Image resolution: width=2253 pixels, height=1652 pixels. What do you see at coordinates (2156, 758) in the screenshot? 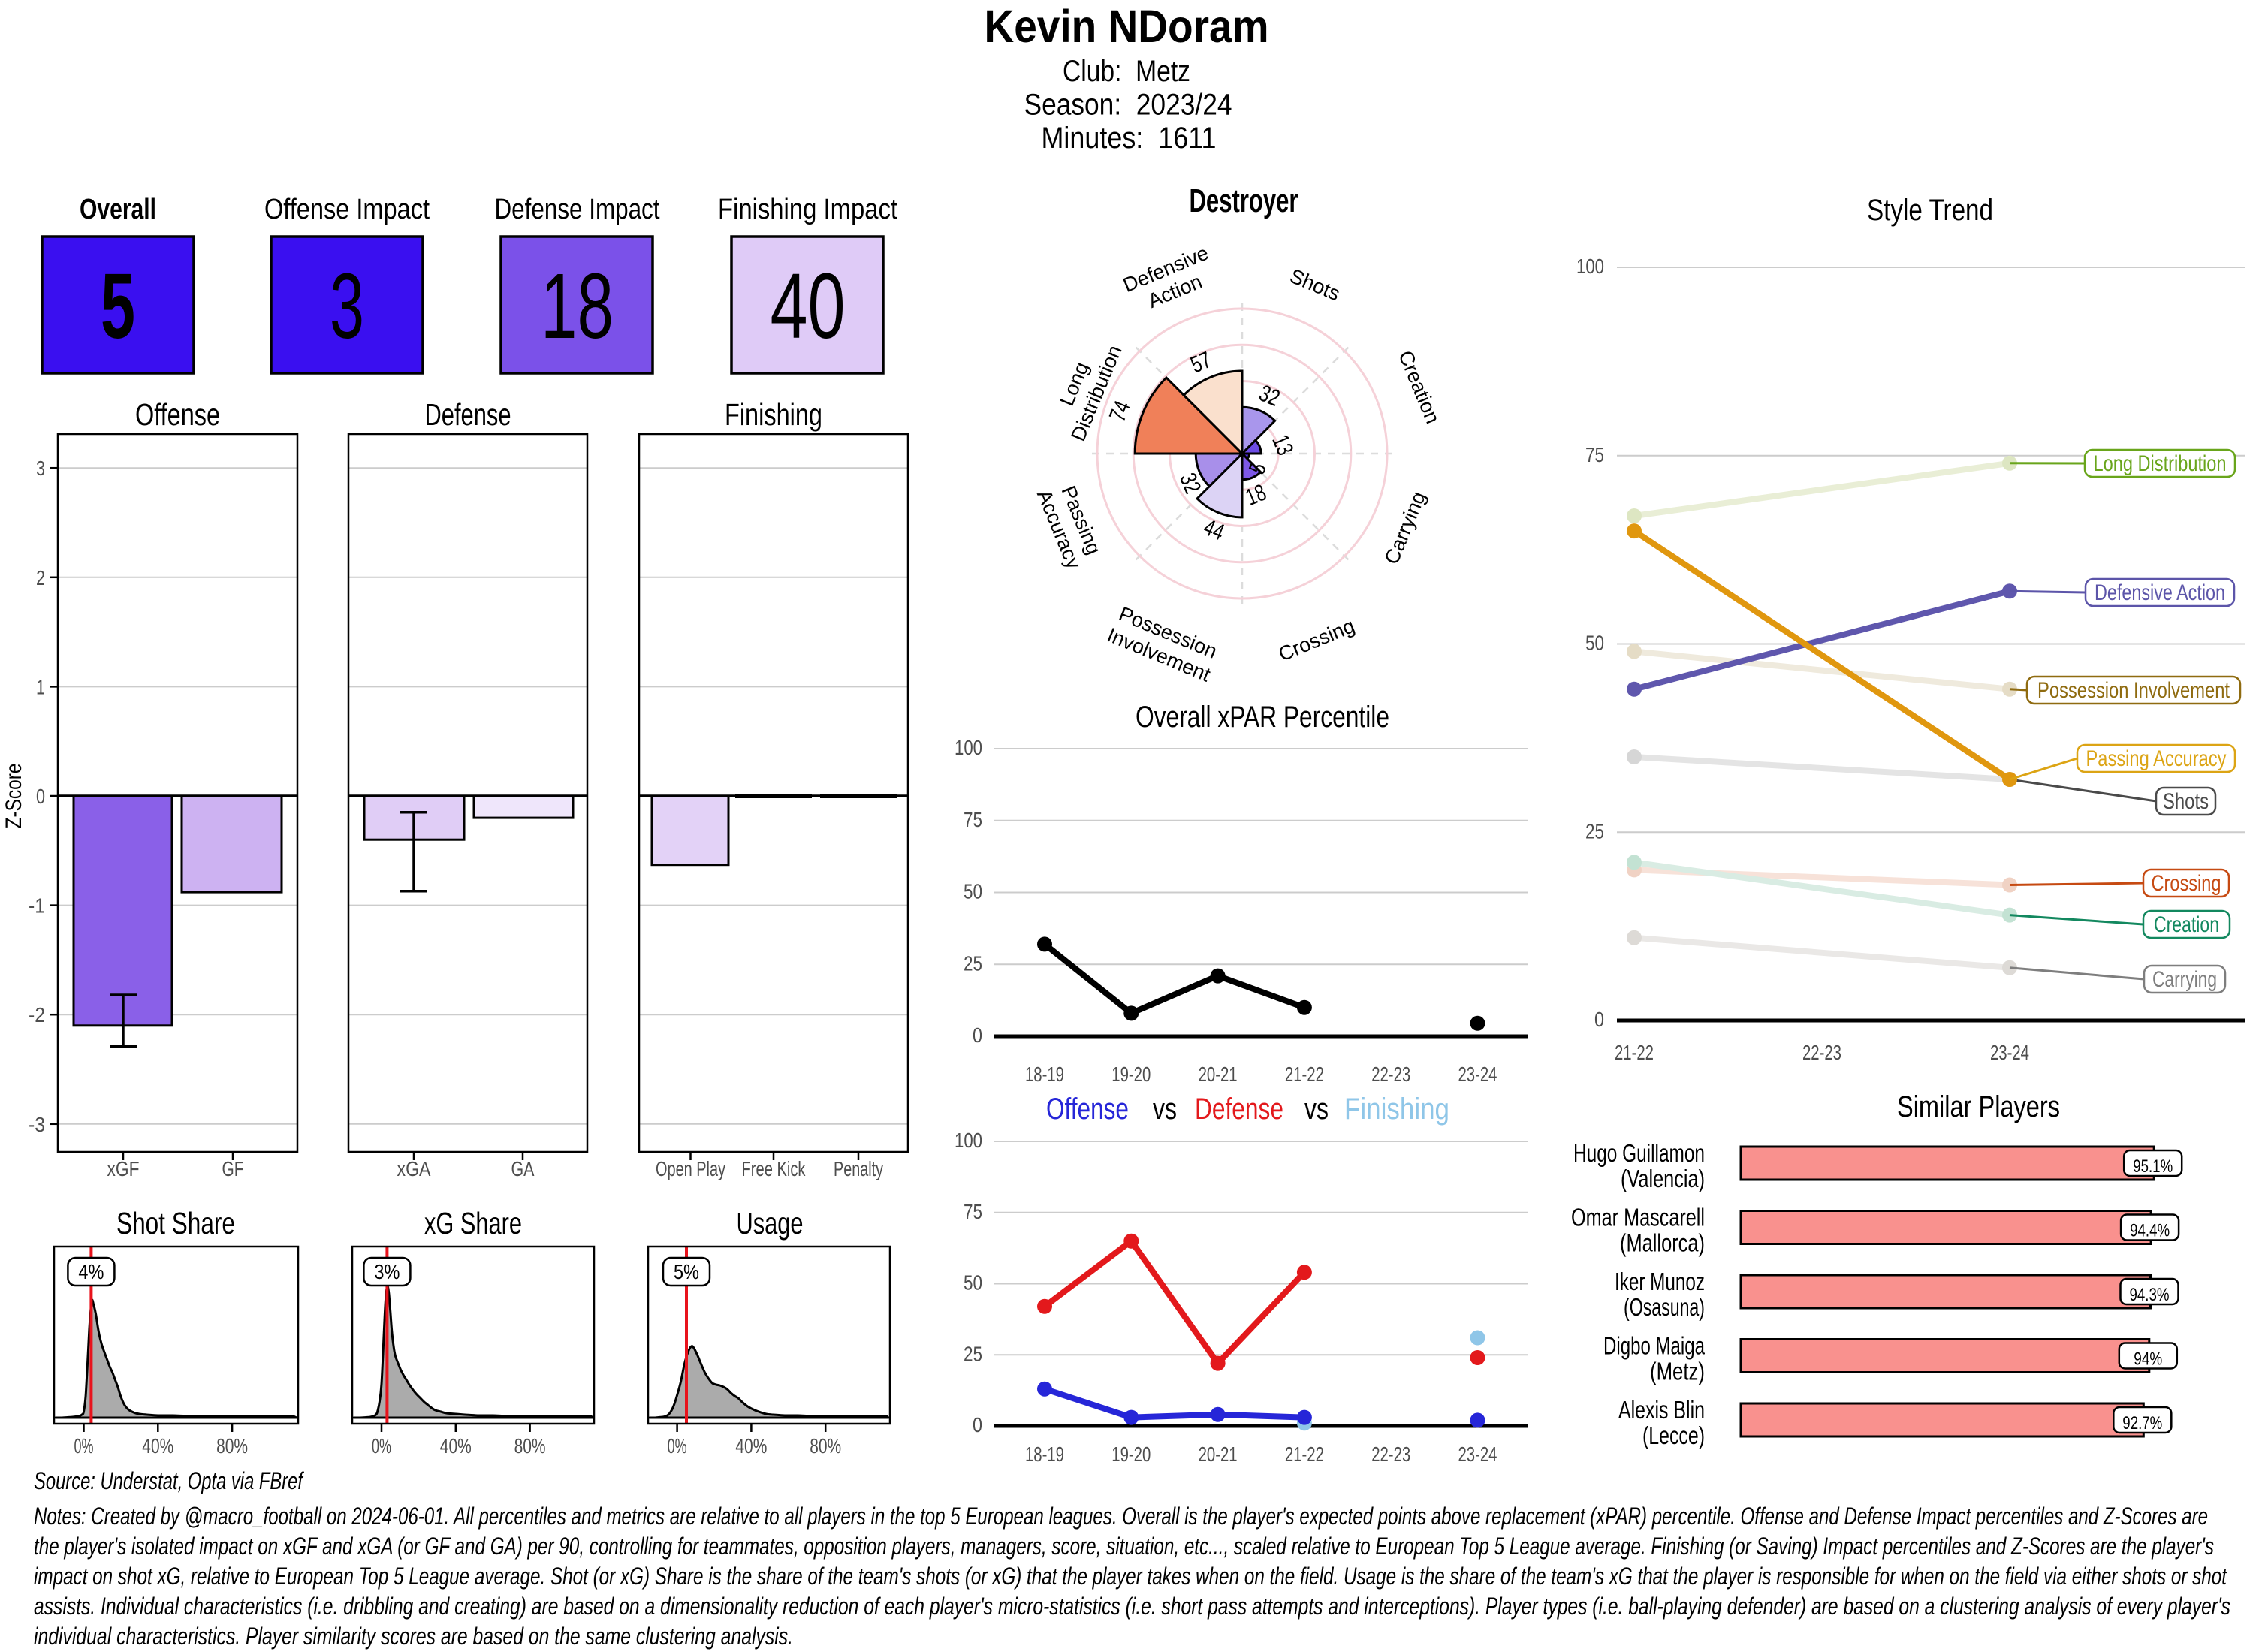
I see `svg-text: Passing Accuracy` at bounding box center [2156, 758].